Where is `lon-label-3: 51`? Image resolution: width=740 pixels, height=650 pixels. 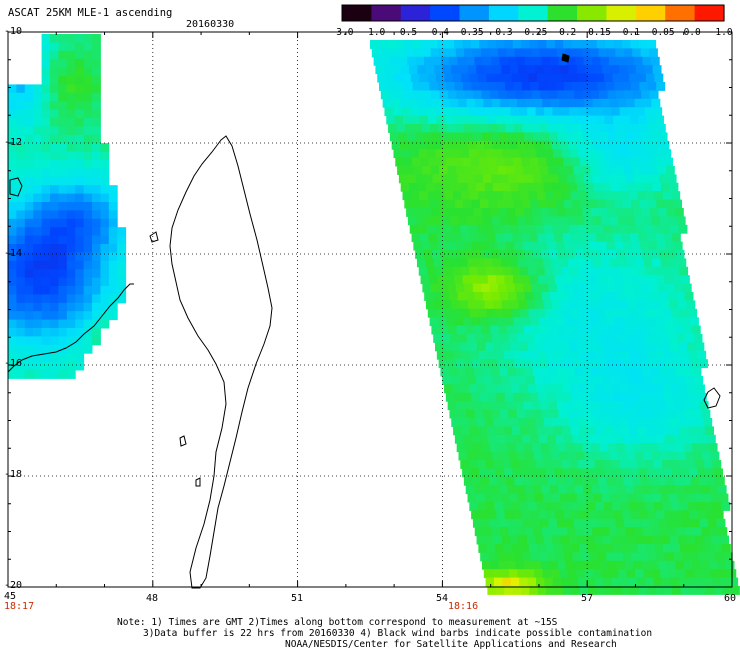 lon-label-3: 51 is located at coordinates (297, 598).